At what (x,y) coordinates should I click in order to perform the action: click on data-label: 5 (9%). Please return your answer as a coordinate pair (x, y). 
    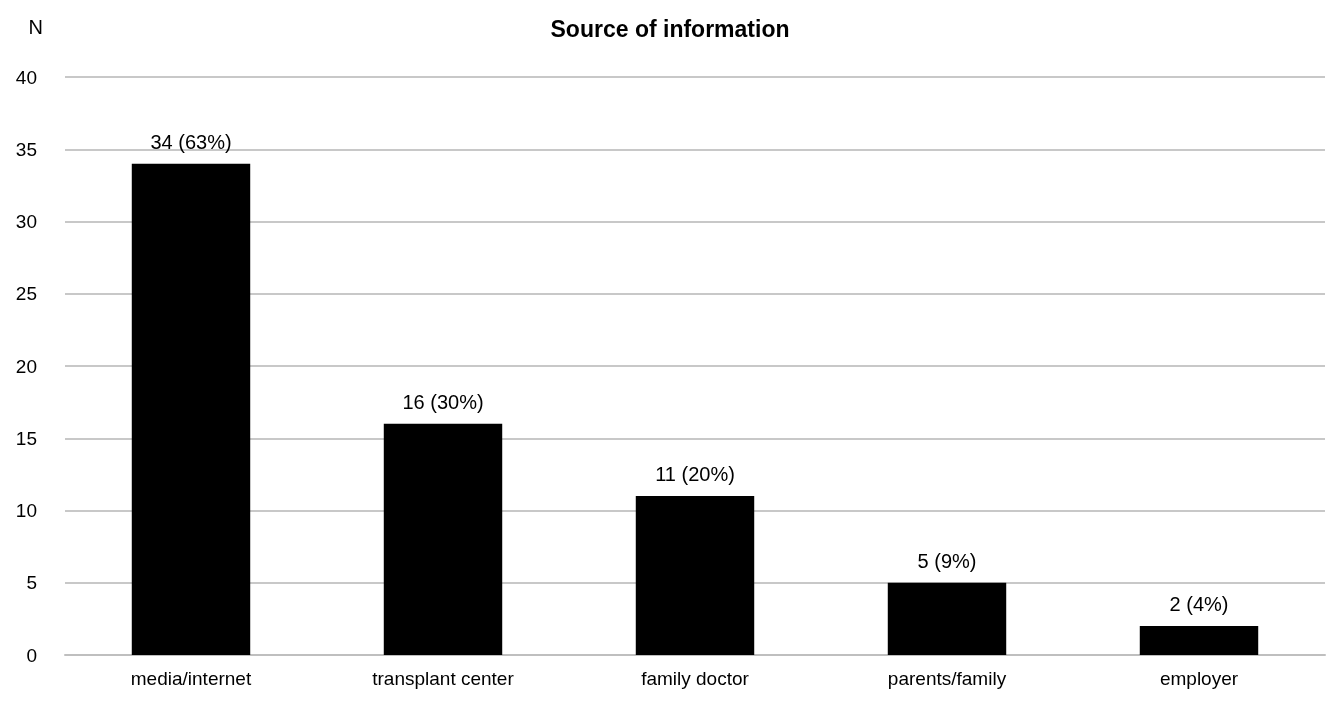
    Looking at the image, I should click on (947, 560).